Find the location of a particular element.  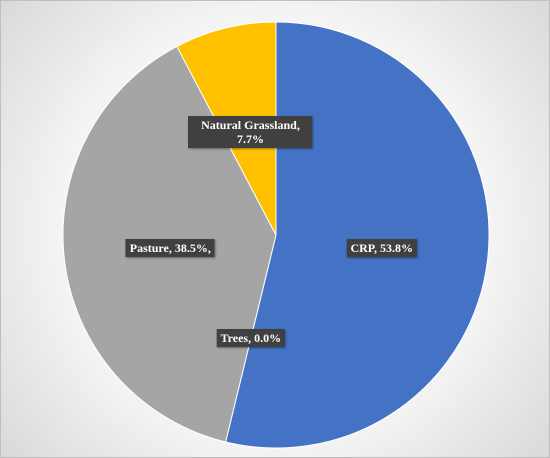

data-label: CRP, 53.8% is located at coordinates (382, 247).